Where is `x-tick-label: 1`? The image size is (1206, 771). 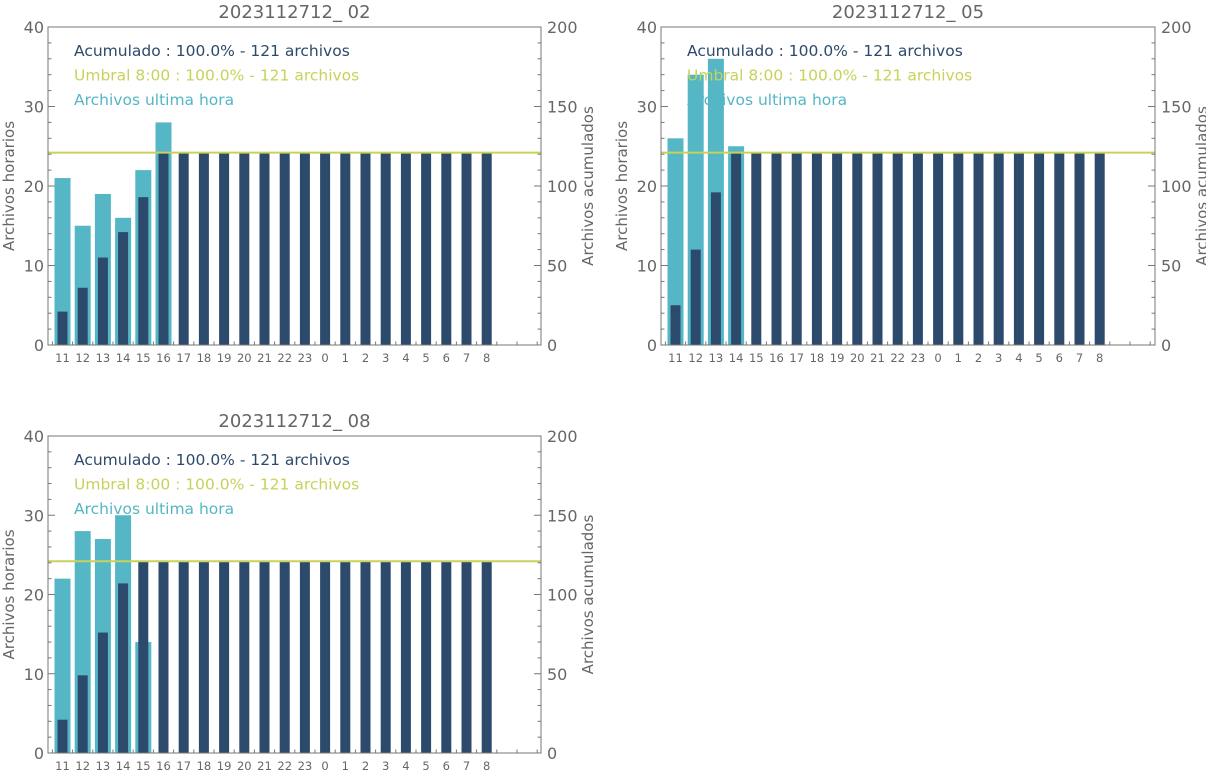
x-tick-label: 1 is located at coordinates (958, 358).